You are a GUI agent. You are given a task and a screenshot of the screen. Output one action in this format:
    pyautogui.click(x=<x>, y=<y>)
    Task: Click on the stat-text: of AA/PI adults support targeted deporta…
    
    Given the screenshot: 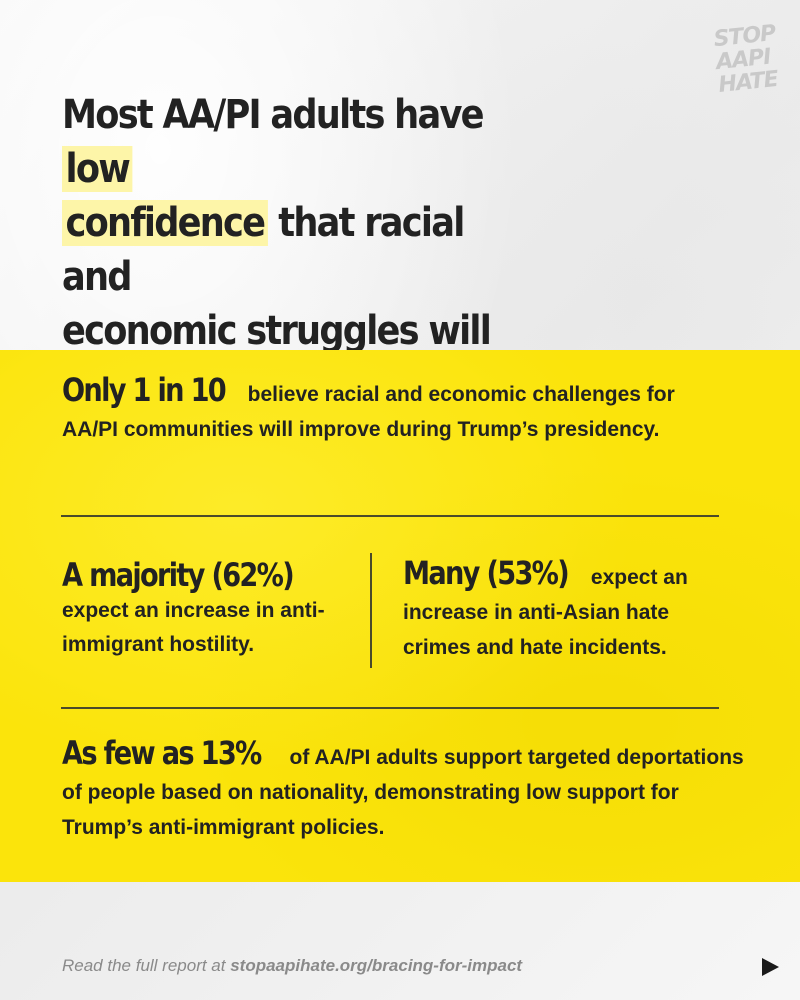 What is the action you would take?
    pyautogui.click(x=403, y=792)
    